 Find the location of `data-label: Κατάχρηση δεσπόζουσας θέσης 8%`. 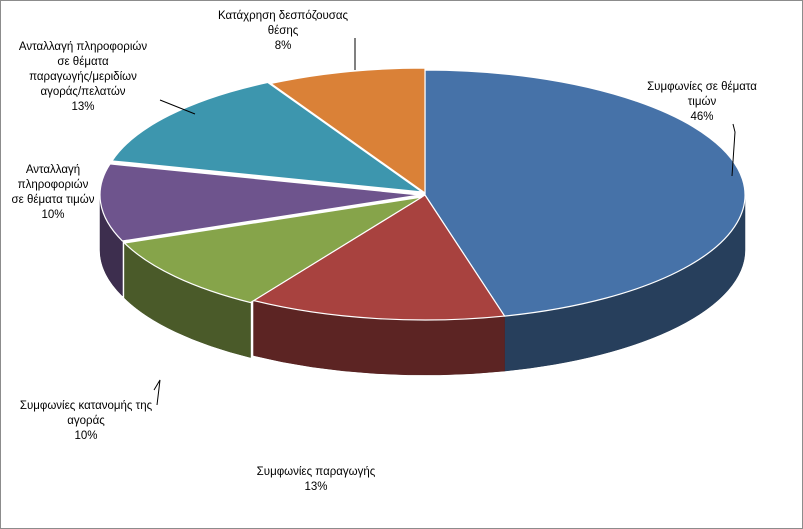

data-label: Κατάχρηση δεσπόζουσας θέσης 8% is located at coordinates (283, 31).